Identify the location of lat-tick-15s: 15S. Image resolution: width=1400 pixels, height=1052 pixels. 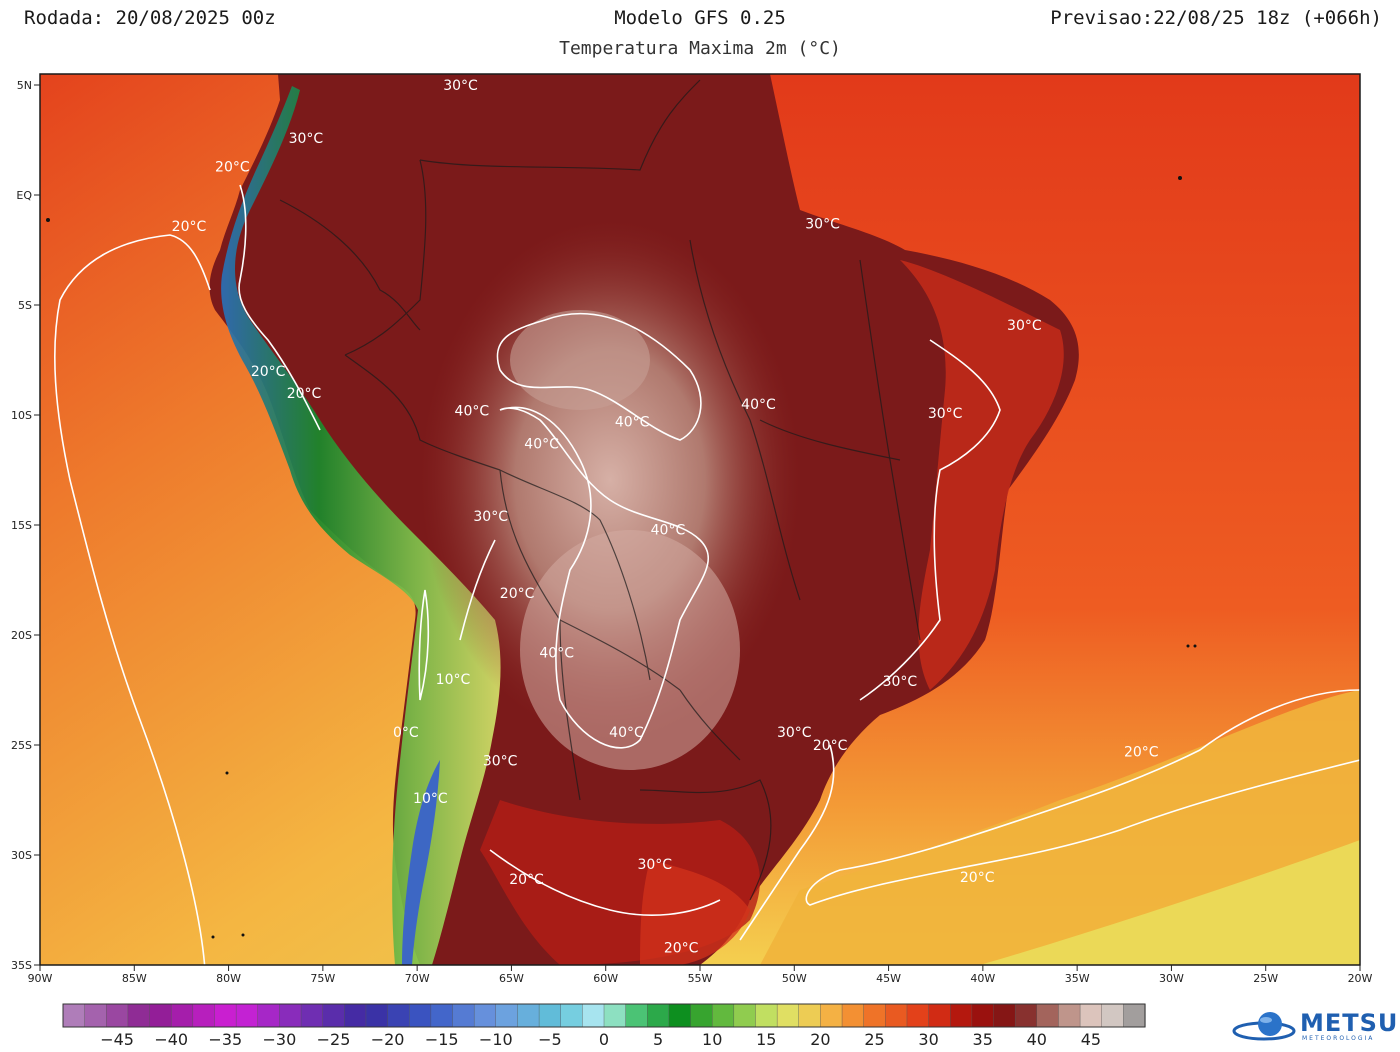
(21, 525).